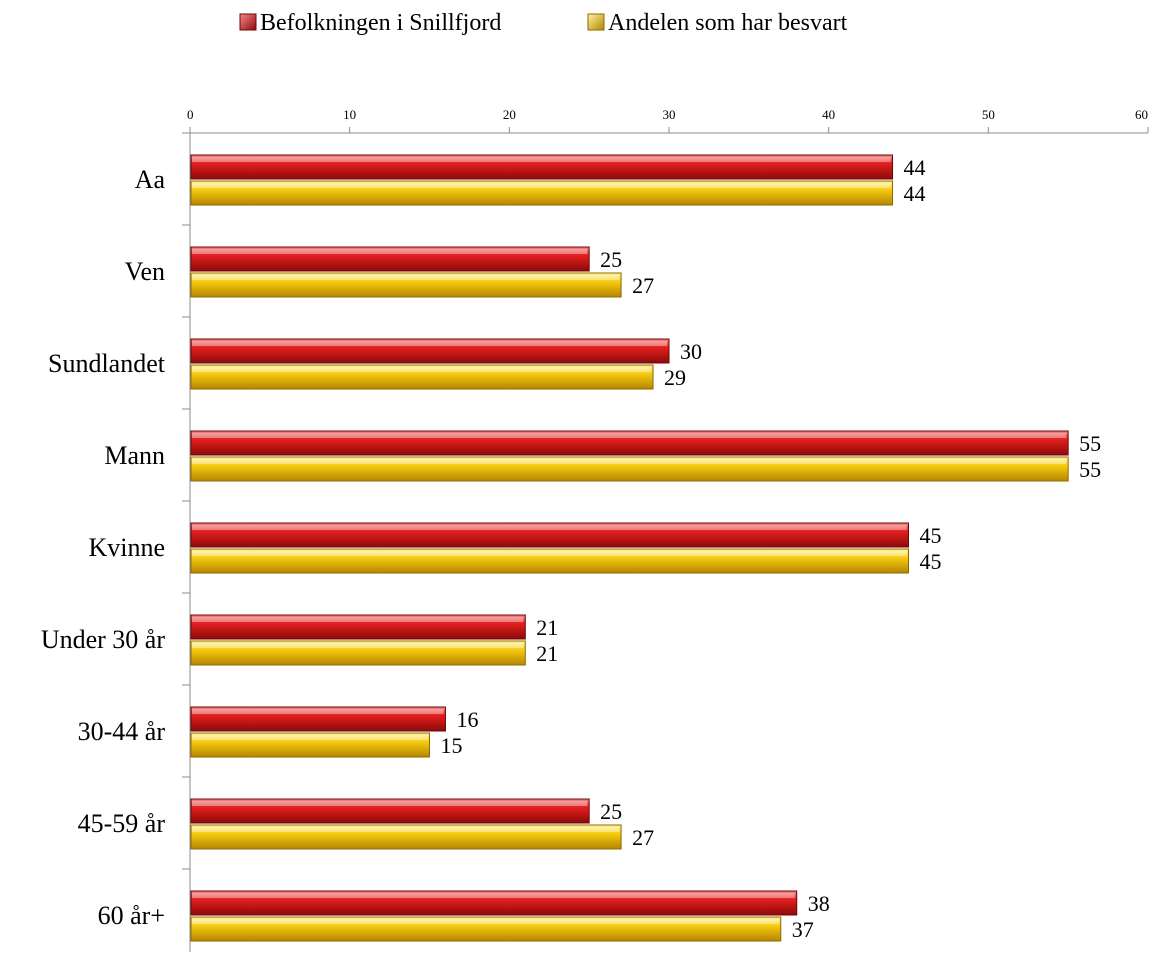  I want to click on x-tick-label: 50, so click(988, 114).